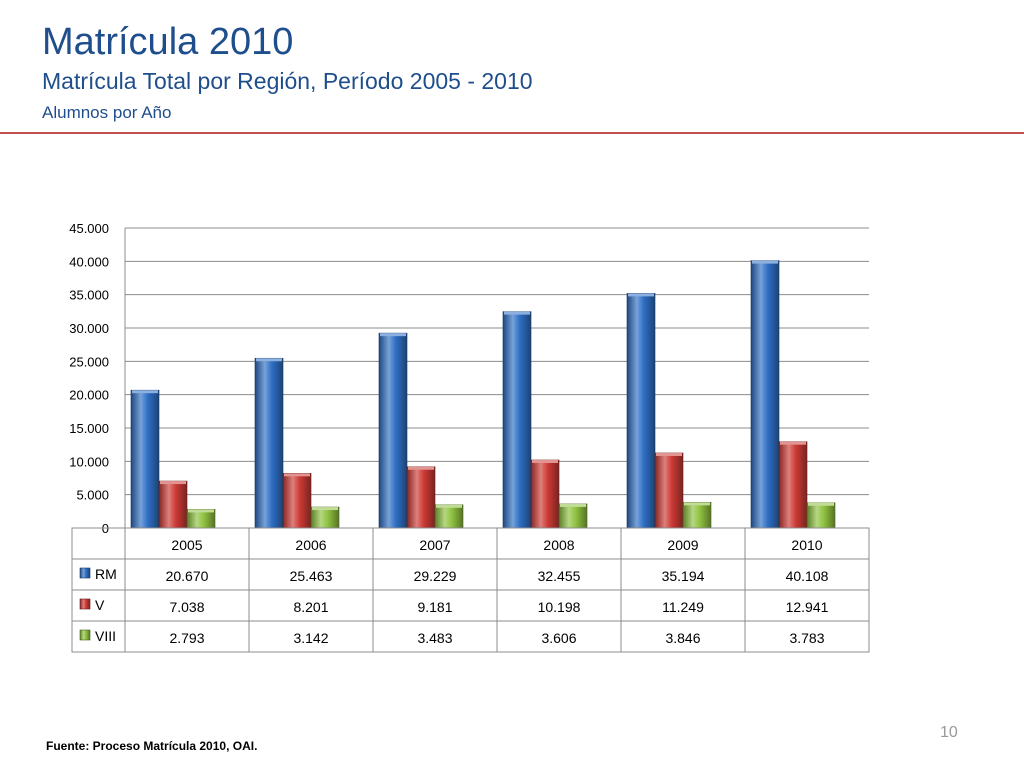  What do you see at coordinates (152, 746) in the screenshot?
I see `source-note: Fuente: Proceso Matrícula 2010, OAI.` at bounding box center [152, 746].